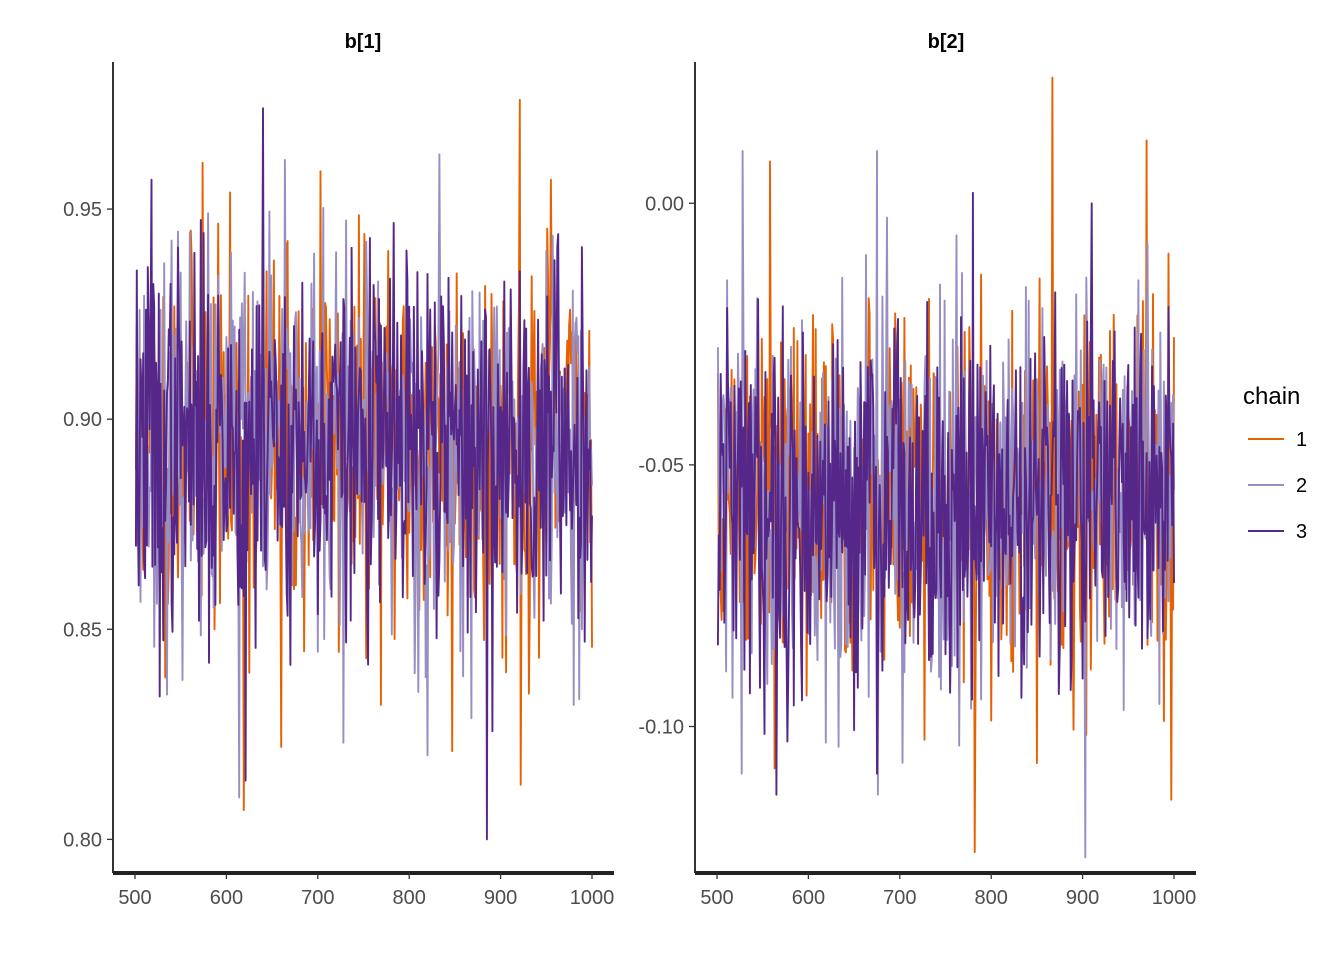 This screenshot has width=1344, height=960. I want to click on legend: chain 1 2 3, so click(1275, 463).